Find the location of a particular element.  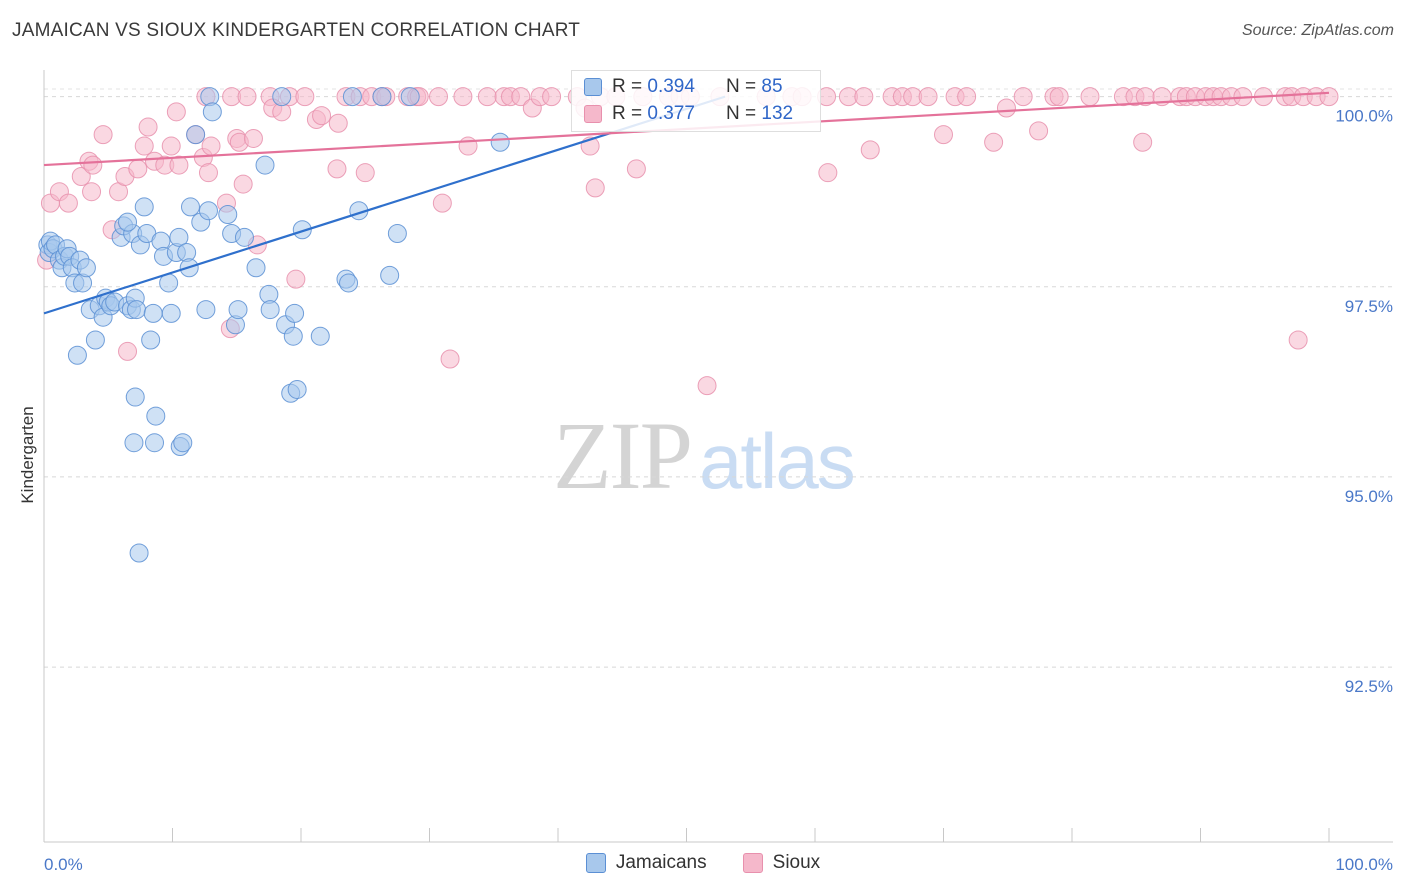

legend-swatch-sioux is located at coordinates (752, 863).